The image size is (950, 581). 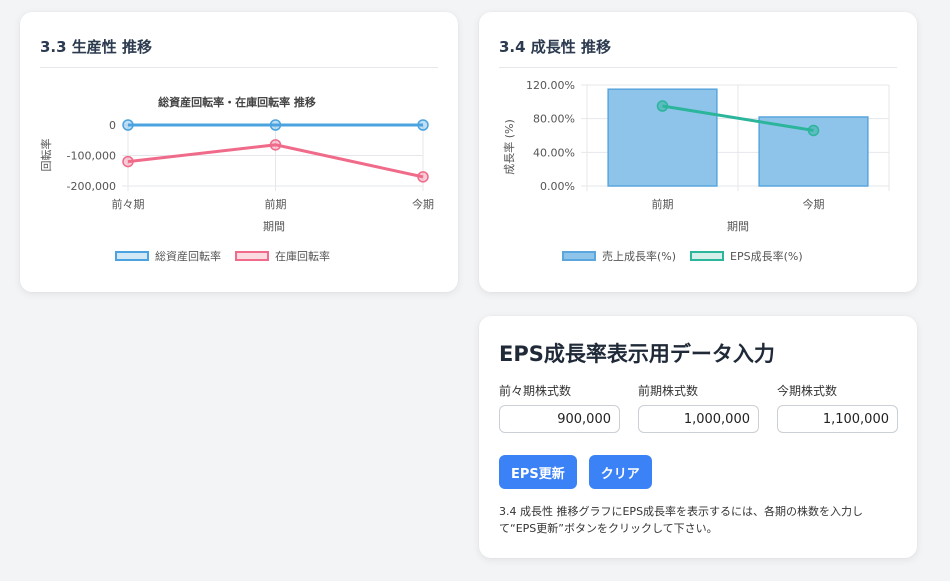 I want to click on shares-current-period-input, so click(x=837, y=419).